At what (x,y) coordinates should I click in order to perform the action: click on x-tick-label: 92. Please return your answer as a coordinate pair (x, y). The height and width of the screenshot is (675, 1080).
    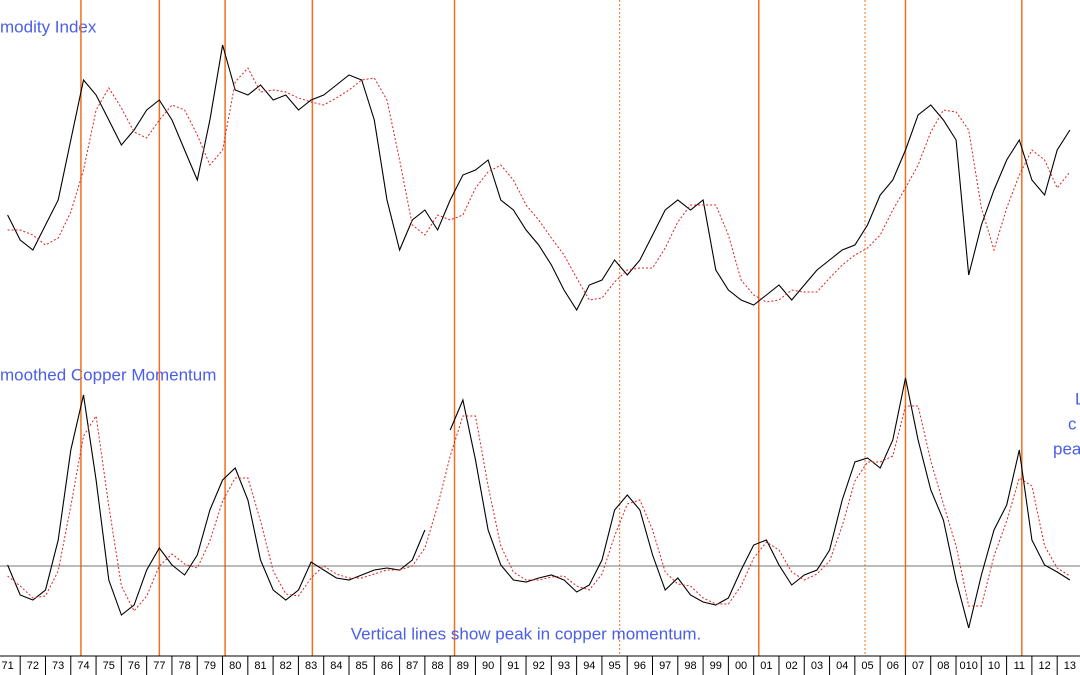
    Looking at the image, I should click on (539, 666).